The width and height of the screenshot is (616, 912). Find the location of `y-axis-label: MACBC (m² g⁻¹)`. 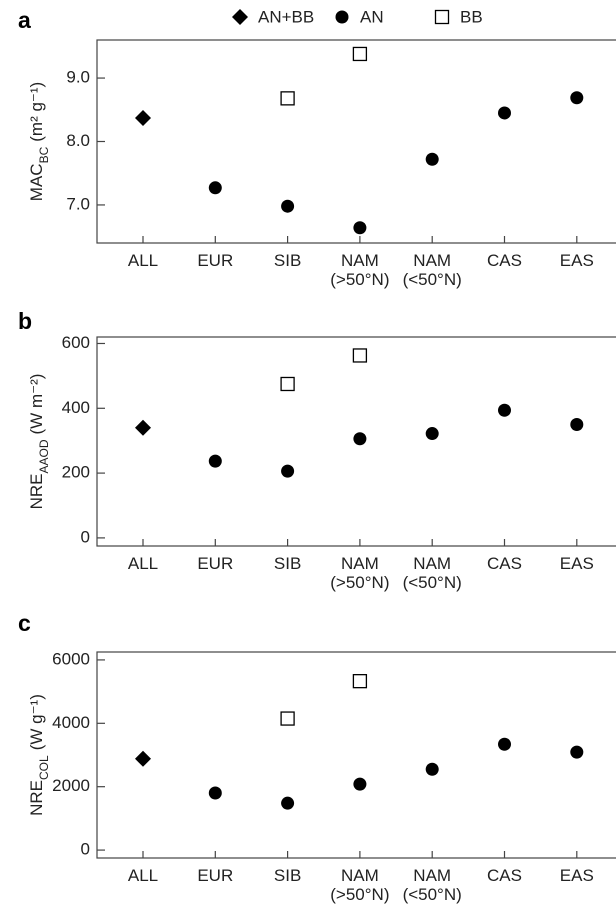

y-axis-label: MACBC (m² g⁻¹) is located at coordinates (39, 141).